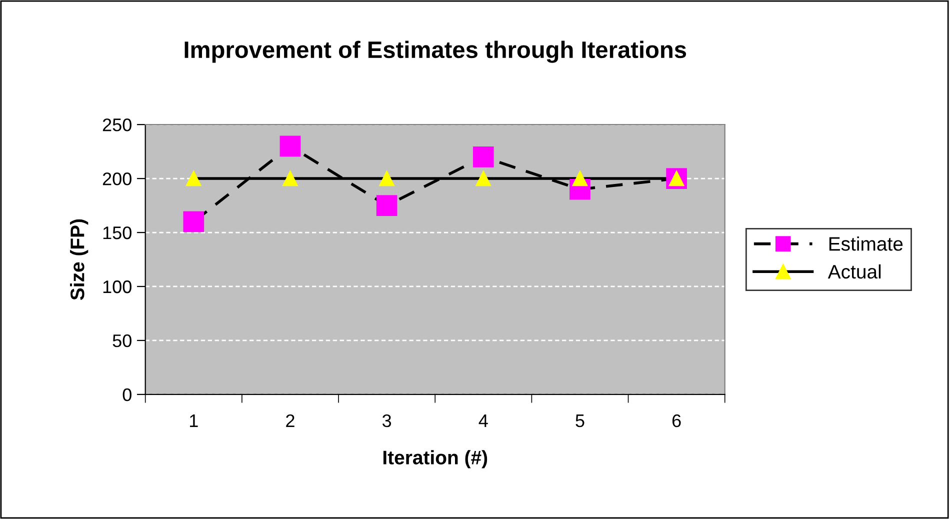  Describe the element at coordinates (117, 287) in the screenshot. I see `y-tick-label: 100` at that location.